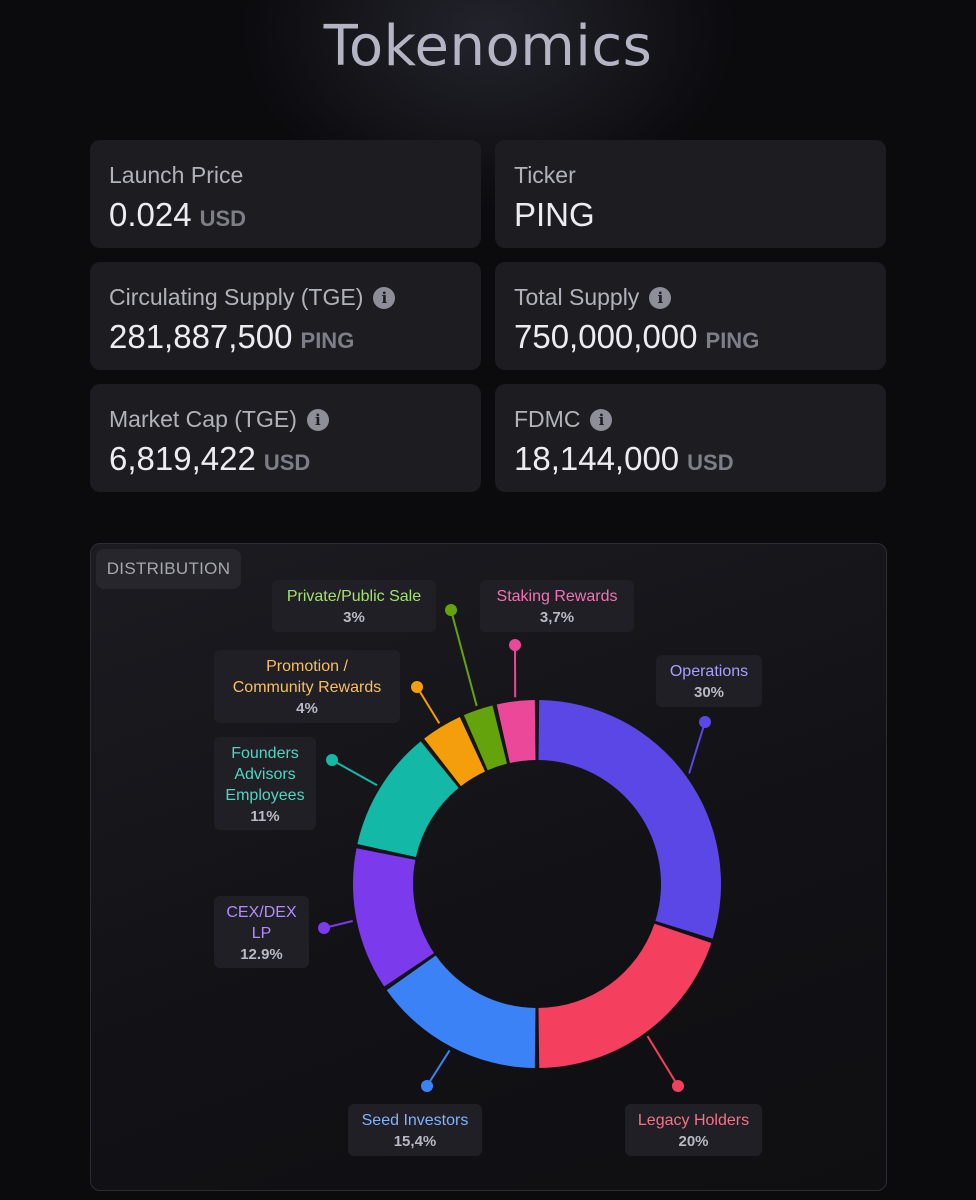 This screenshot has height=1200, width=976. I want to click on stat-label: Ticker, so click(545, 175).